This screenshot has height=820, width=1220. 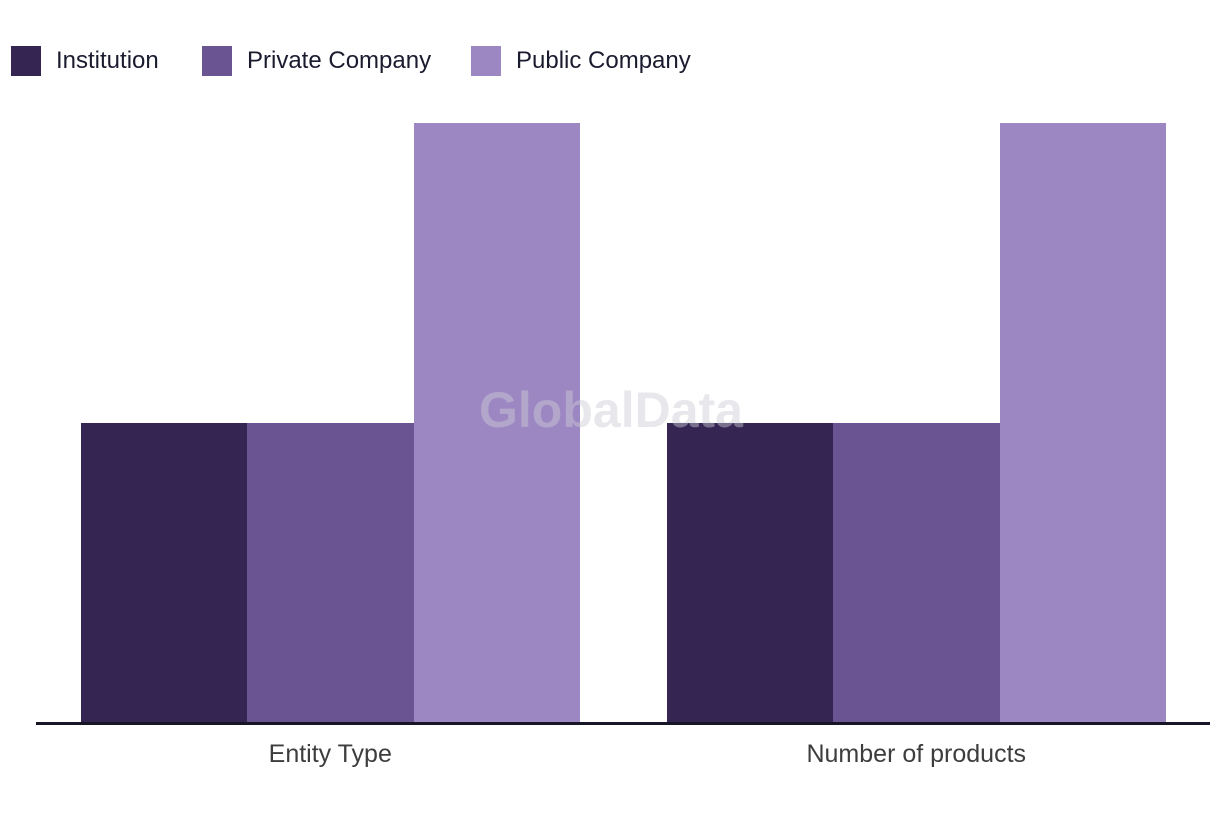 I want to click on x-axis-line, so click(x=623, y=723).